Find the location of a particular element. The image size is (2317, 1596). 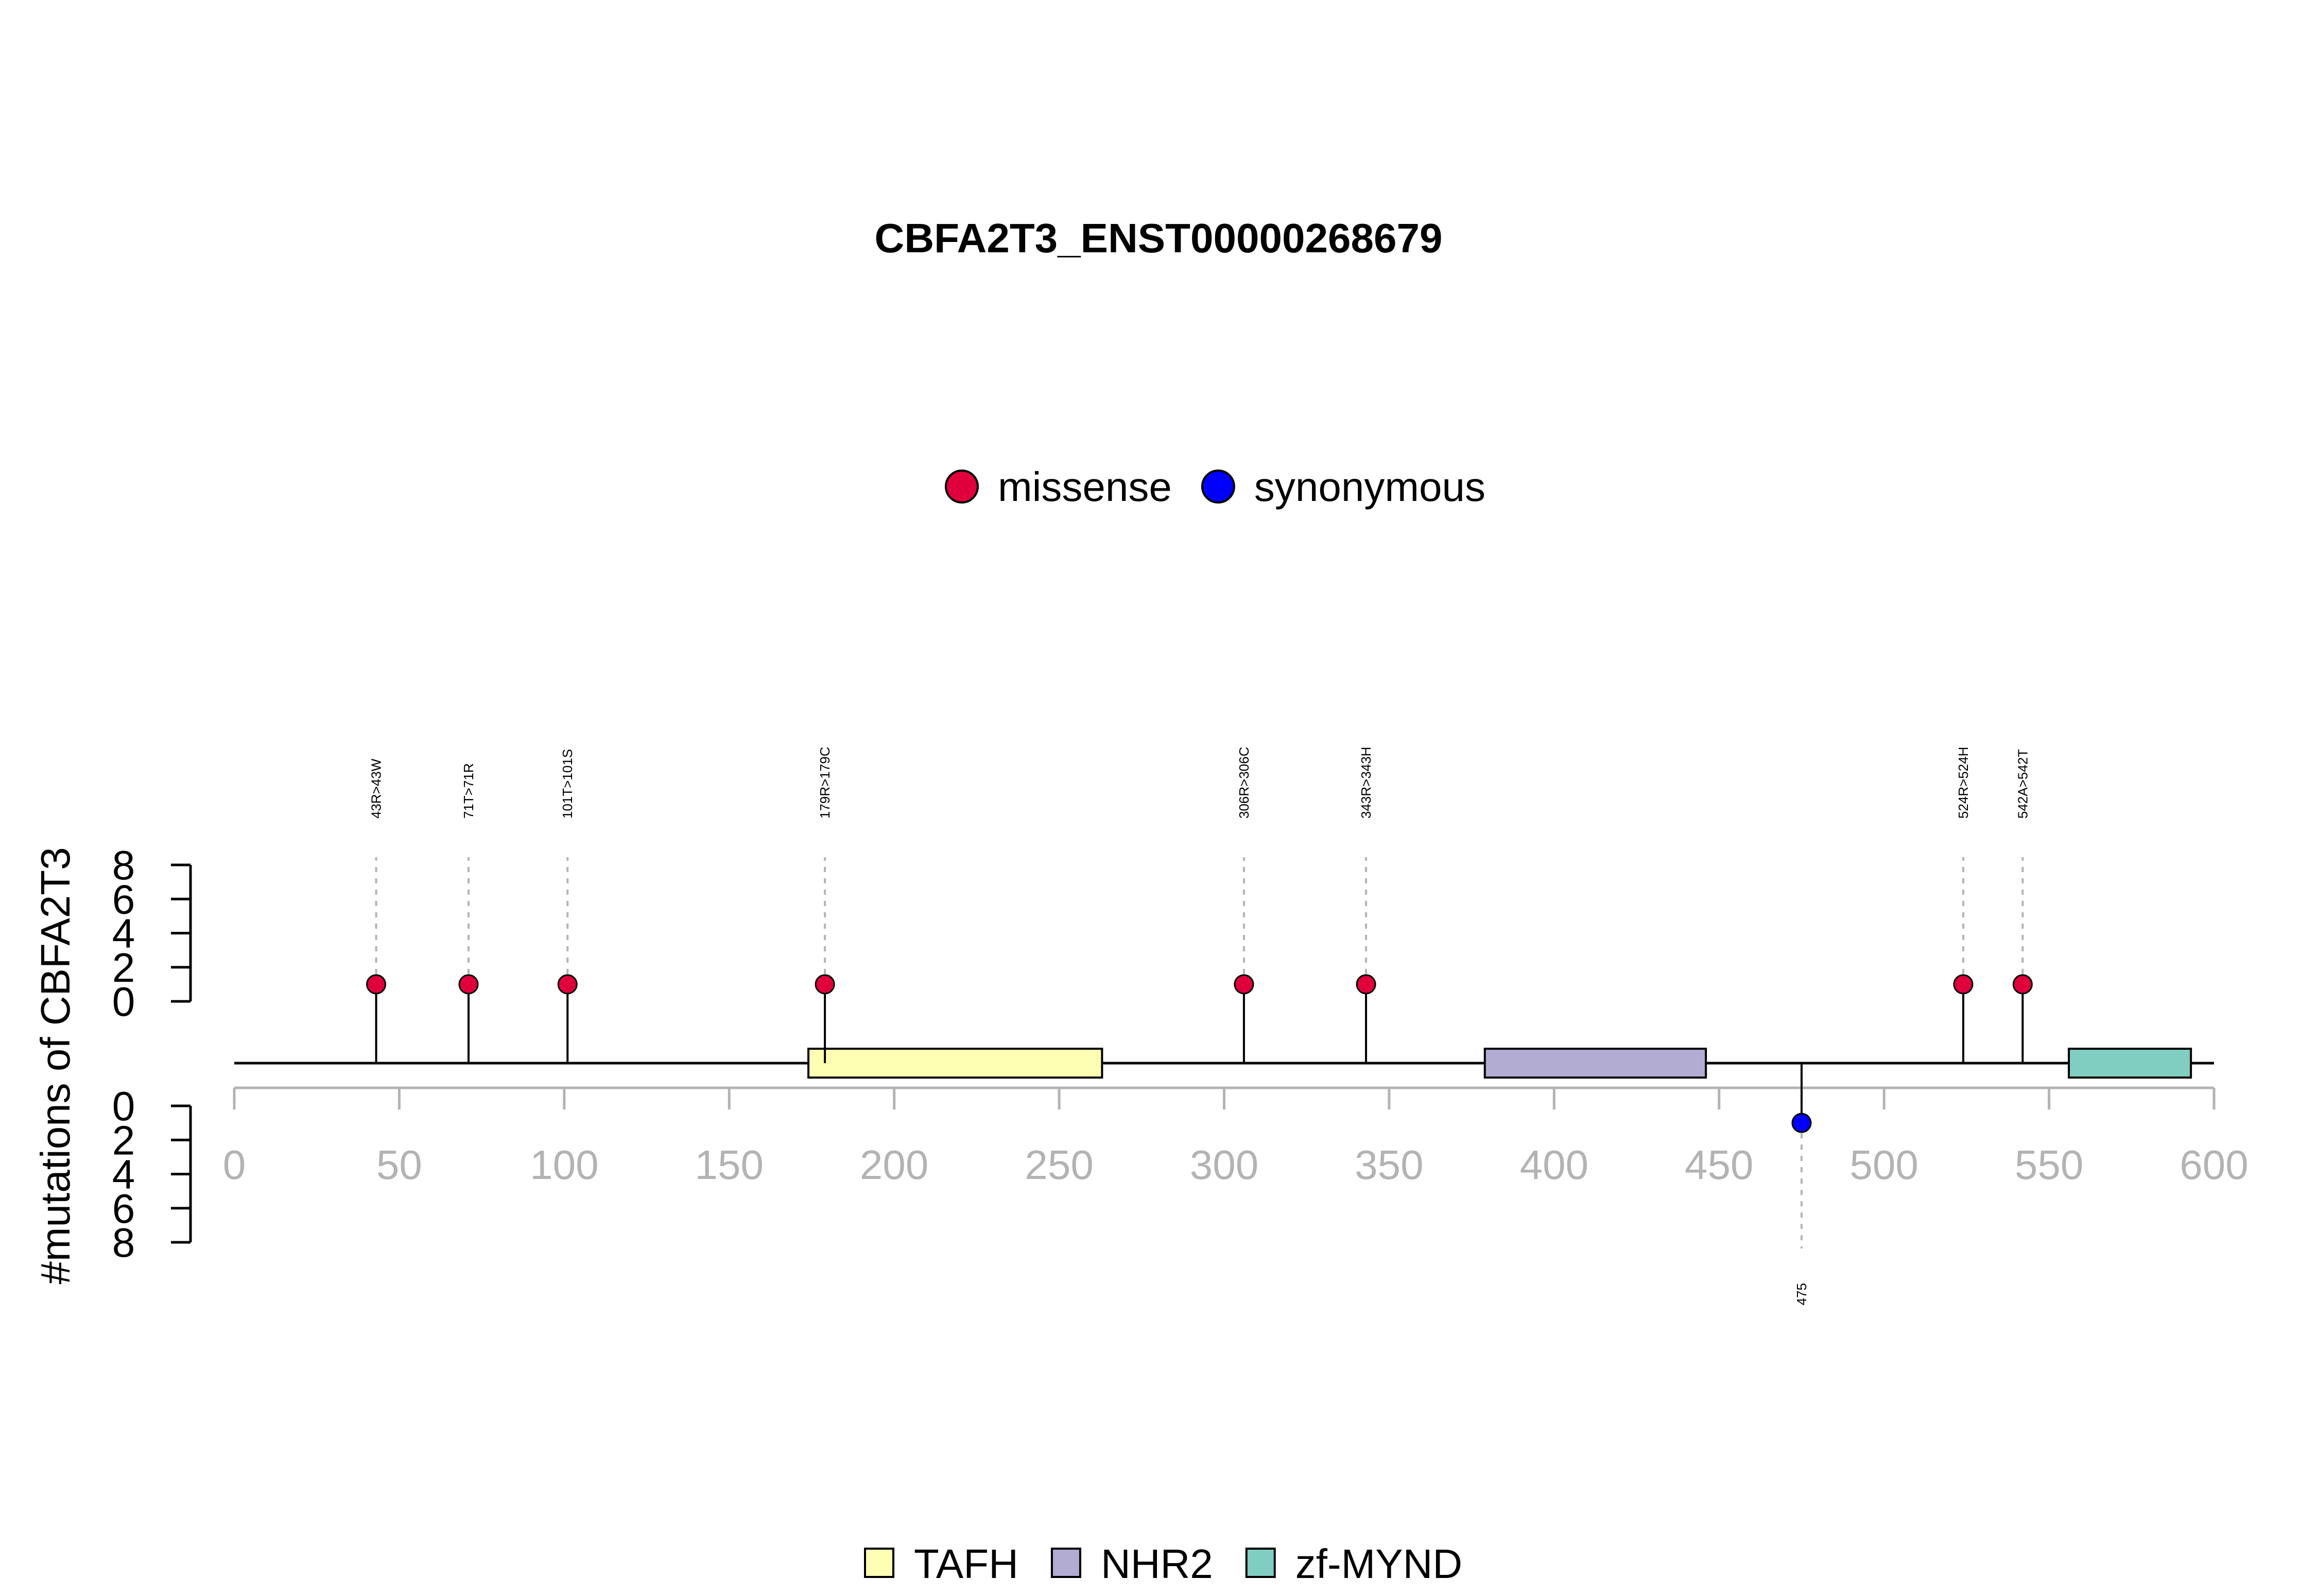

mutation-missense: 71T>71R is located at coordinates (468, 913).